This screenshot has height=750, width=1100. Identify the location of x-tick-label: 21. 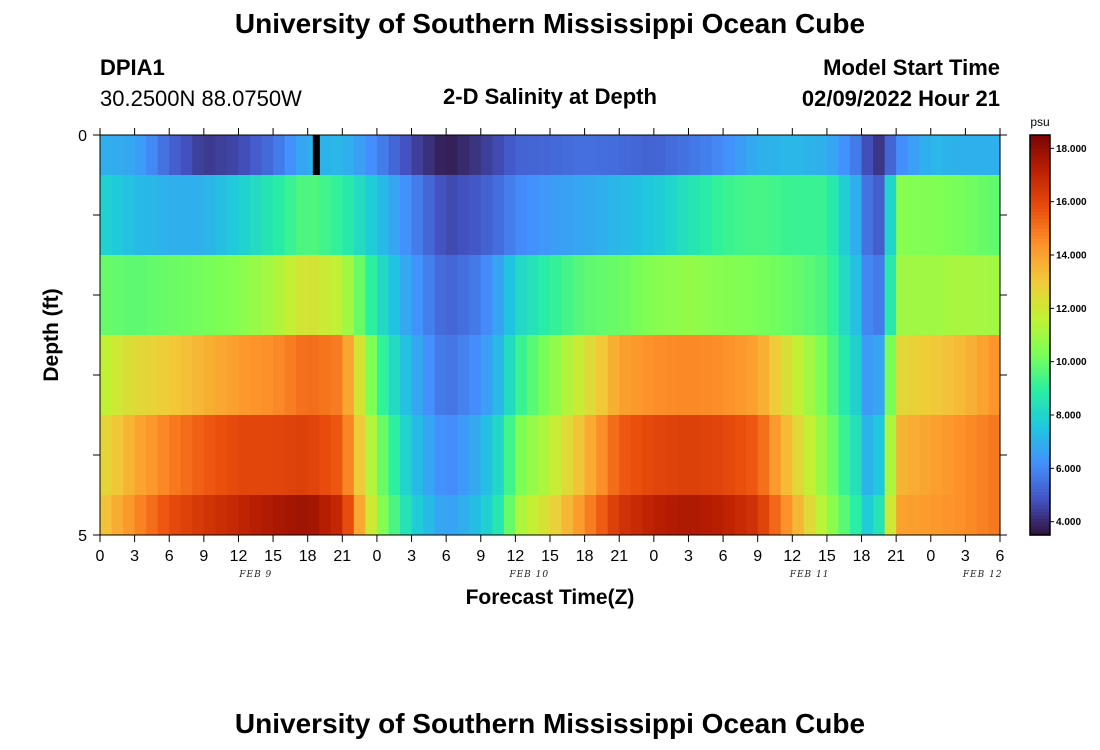
(619, 556).